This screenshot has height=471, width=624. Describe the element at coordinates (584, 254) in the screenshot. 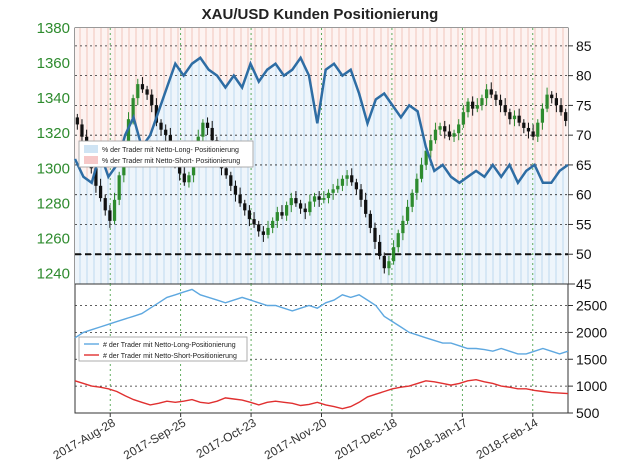

I see `percent-tick-label: 50` at that location.